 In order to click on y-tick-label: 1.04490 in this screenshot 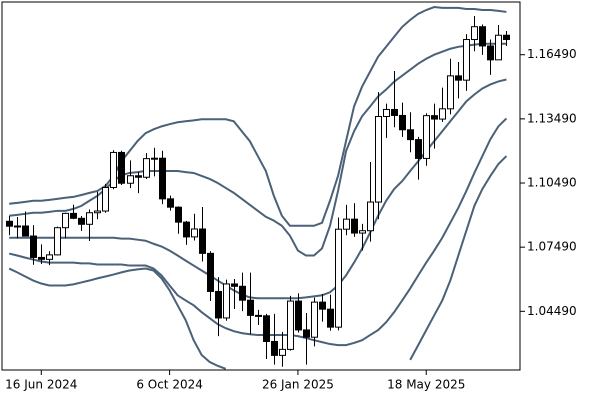, I will do `click(552, 311)`.